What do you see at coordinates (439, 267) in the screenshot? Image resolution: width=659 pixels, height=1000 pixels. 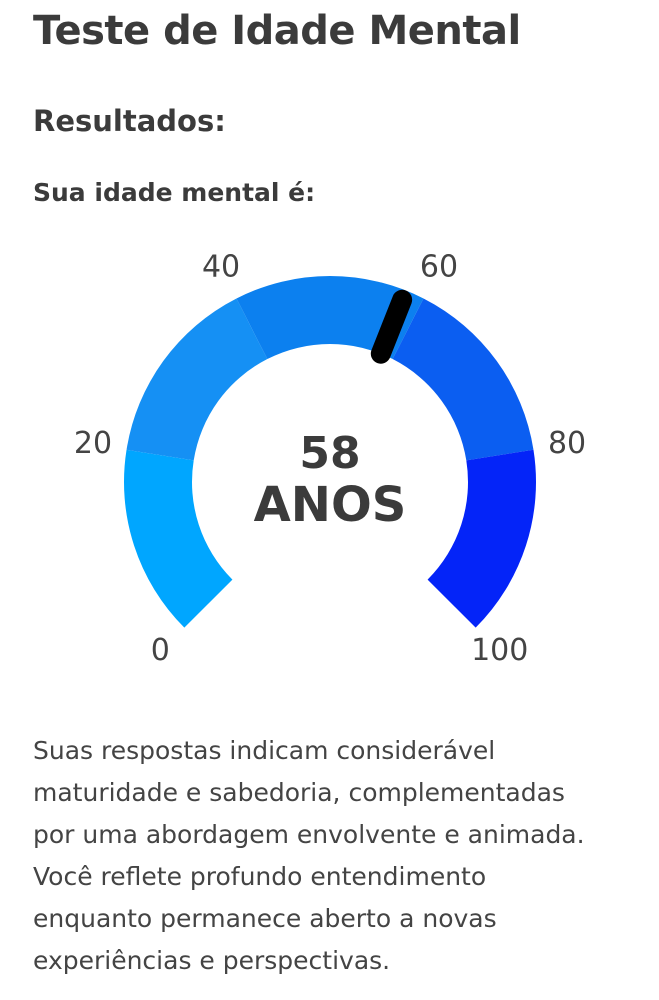 I see `gauge-tick-label: 60` at bounding box center [439, 267].